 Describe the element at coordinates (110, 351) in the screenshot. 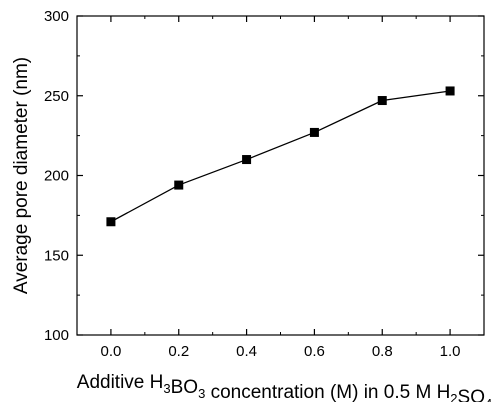

I see `x-tick-label: 0.0` at that location.